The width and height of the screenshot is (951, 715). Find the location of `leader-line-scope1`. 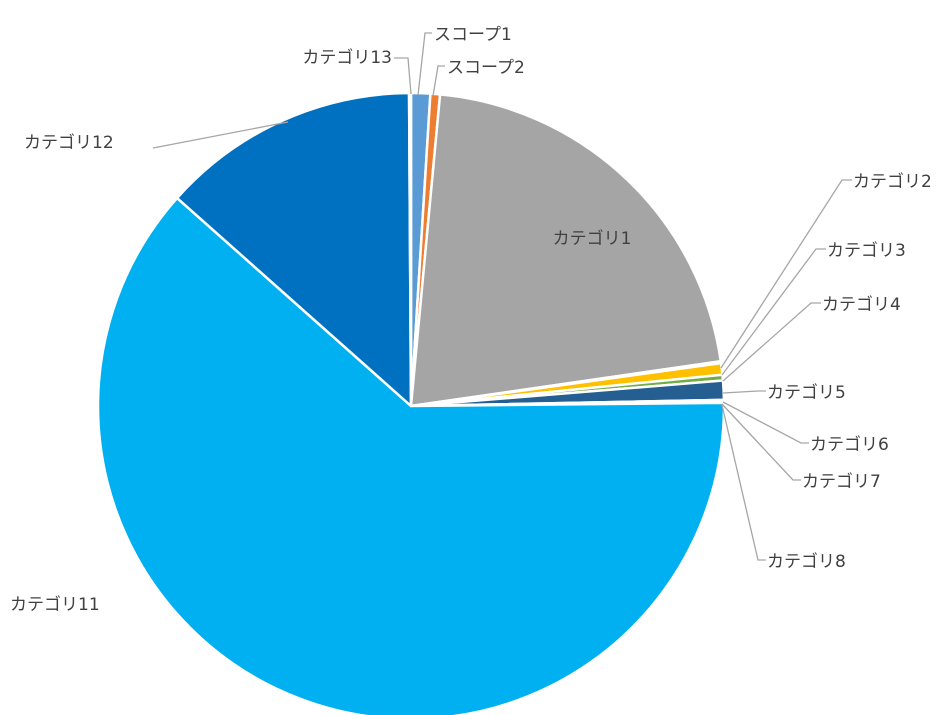

leader-line-scope1 is located at coordinates (424, 64).